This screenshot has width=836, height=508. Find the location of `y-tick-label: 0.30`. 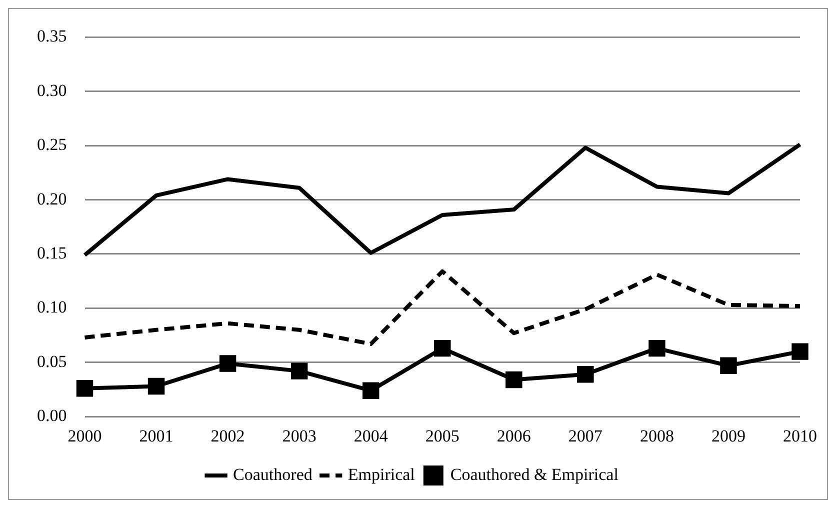

y-tick-label: 0.30 is located at coordinates (52, 90).